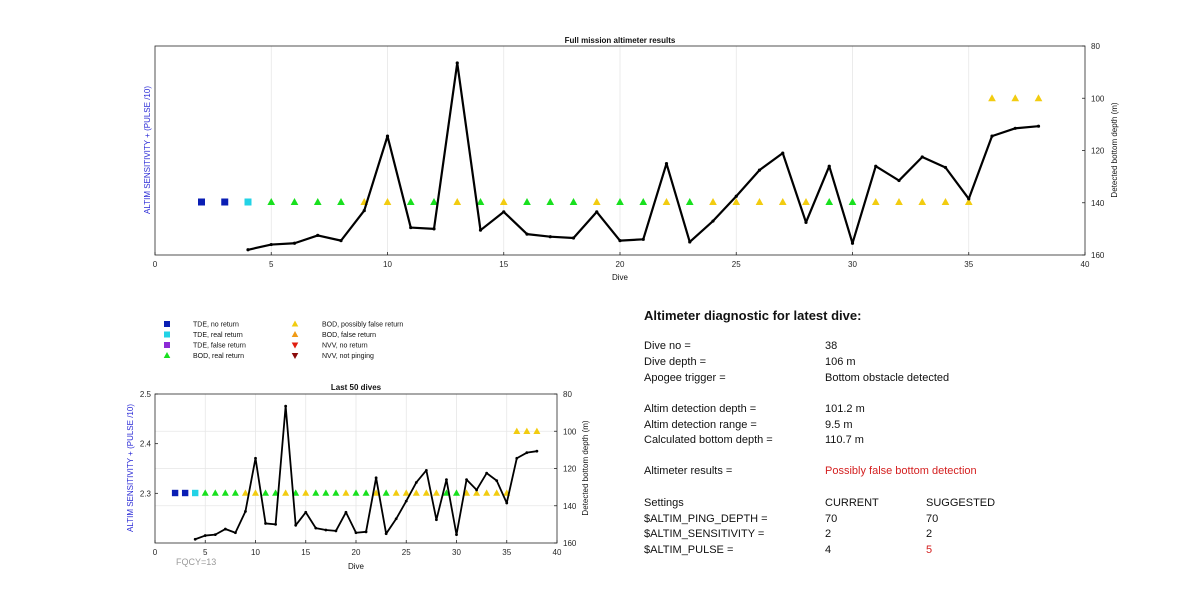  Describe the element at coordinates (706, 519) in the screenshot. I see `ping-depth-label: $ALTIM_PING_DEPTH =` at that location.